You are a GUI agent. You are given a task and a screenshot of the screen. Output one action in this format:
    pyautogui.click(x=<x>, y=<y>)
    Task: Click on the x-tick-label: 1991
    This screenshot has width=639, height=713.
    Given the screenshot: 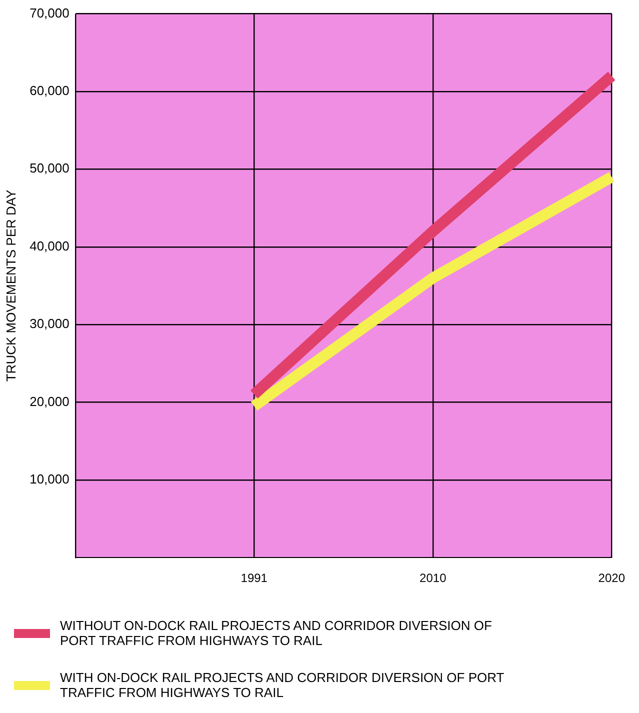 What is the action you would take?
    pyautogui.click(x=254, y=578)
    